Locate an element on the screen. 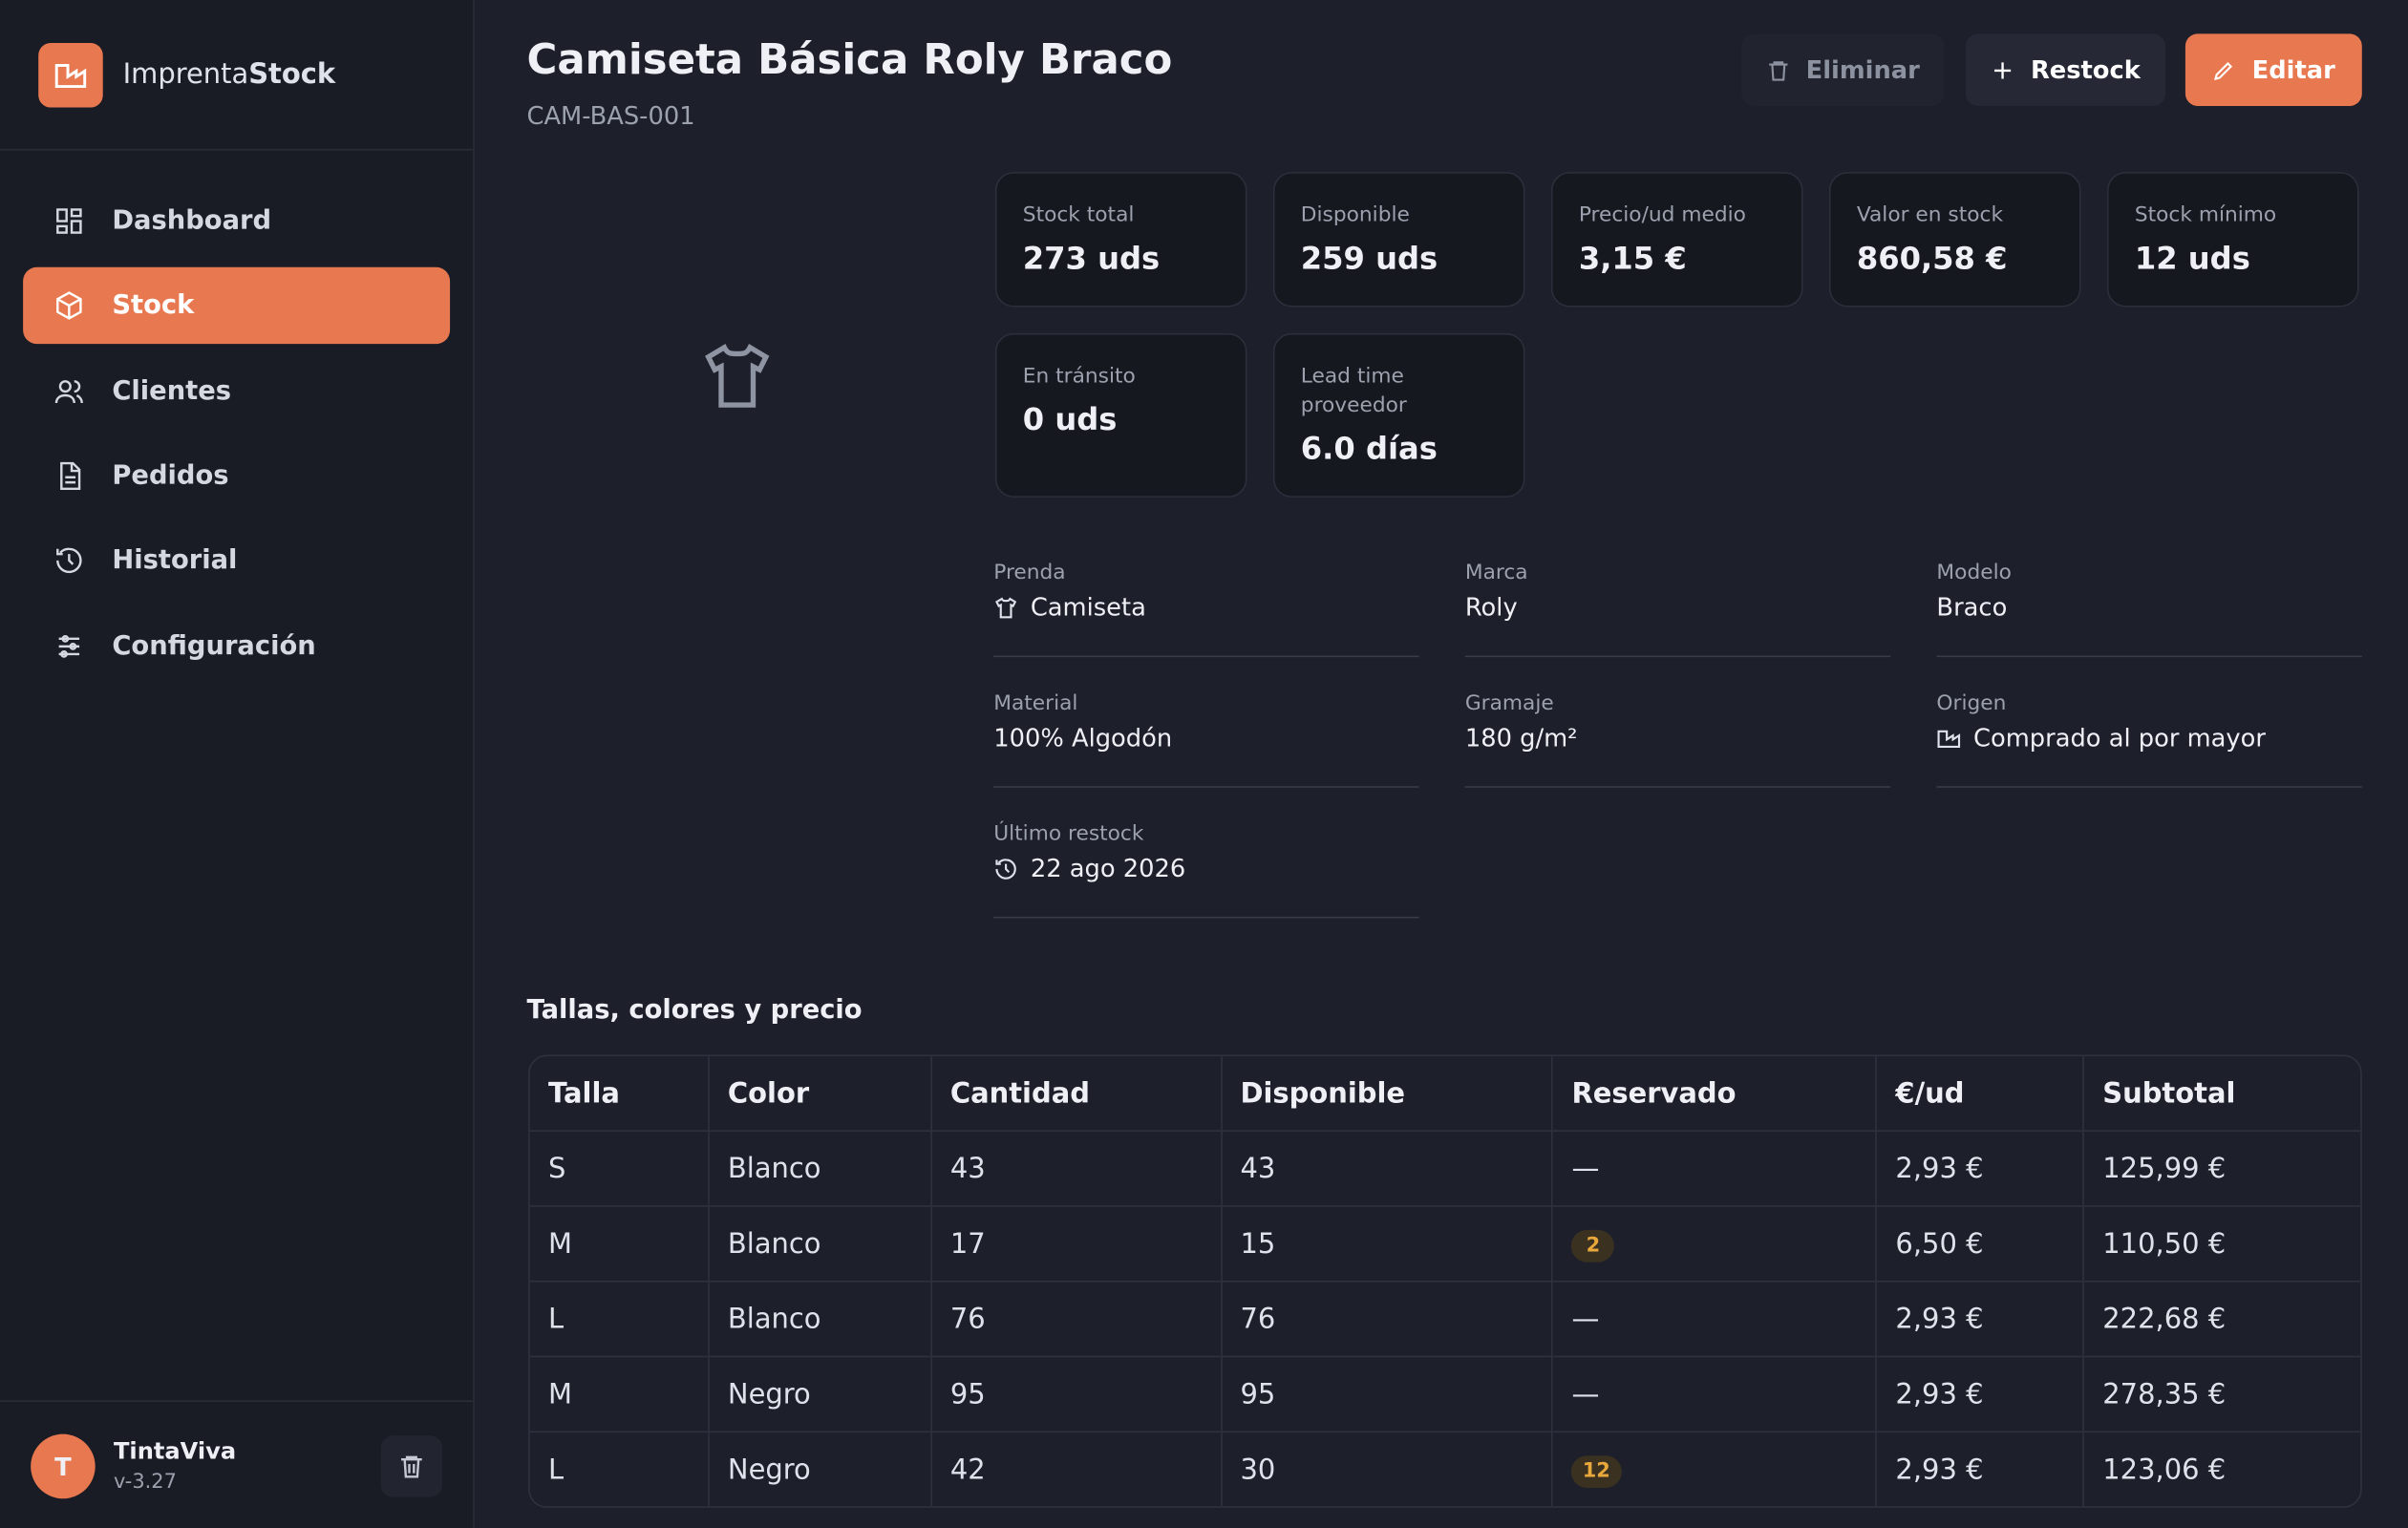 The width and height of the screenshot is (2408, 1528). cell-text: 125,99 € is located at coordinates (2164, 1168).